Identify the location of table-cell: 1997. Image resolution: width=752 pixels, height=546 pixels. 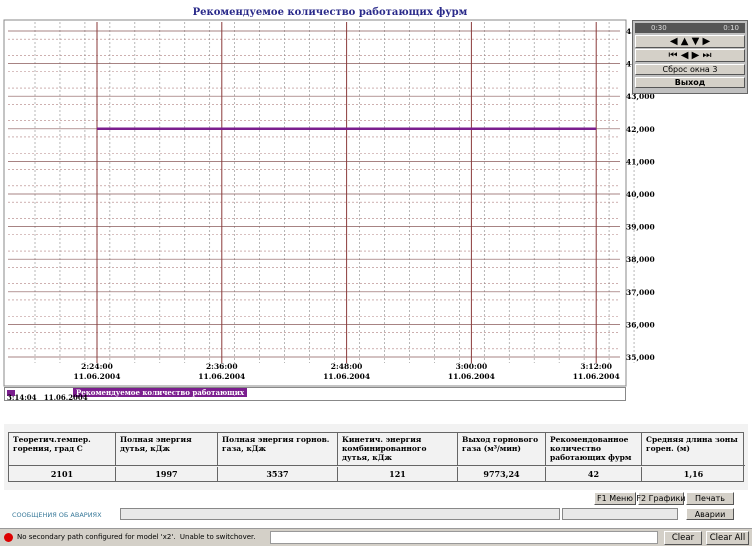
(166, 474).